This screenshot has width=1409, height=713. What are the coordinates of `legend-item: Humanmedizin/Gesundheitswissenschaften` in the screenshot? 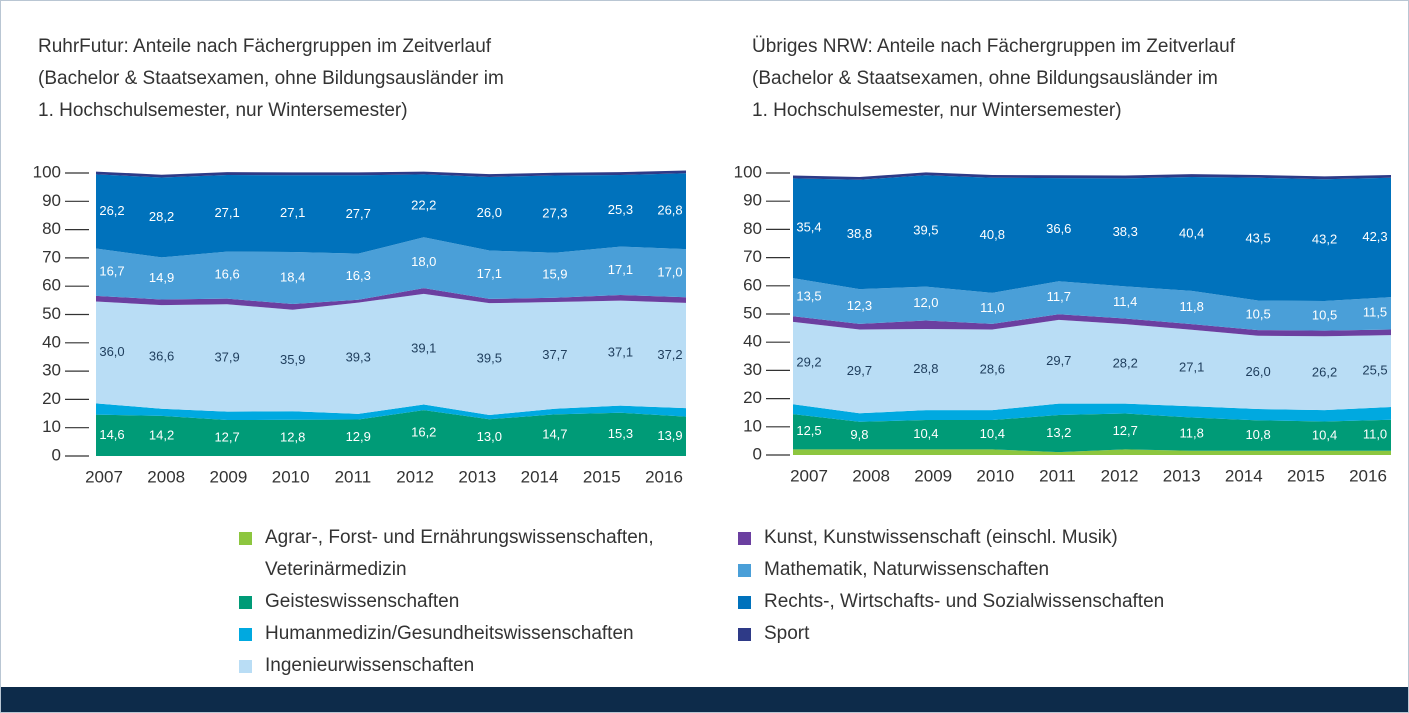 It's located at (477, 634).